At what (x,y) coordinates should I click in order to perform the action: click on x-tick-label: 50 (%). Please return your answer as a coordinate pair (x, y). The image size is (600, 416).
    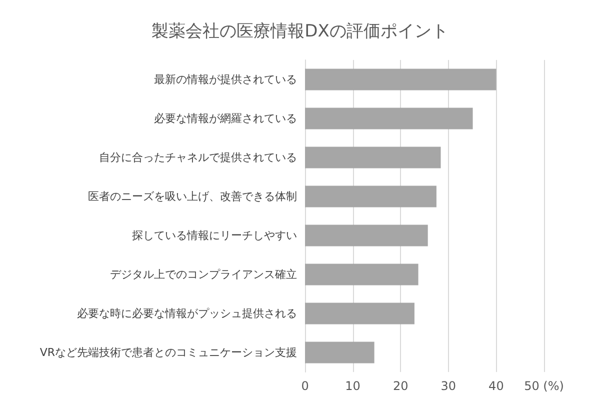
    Looking at the image, I should click on (544, 386).